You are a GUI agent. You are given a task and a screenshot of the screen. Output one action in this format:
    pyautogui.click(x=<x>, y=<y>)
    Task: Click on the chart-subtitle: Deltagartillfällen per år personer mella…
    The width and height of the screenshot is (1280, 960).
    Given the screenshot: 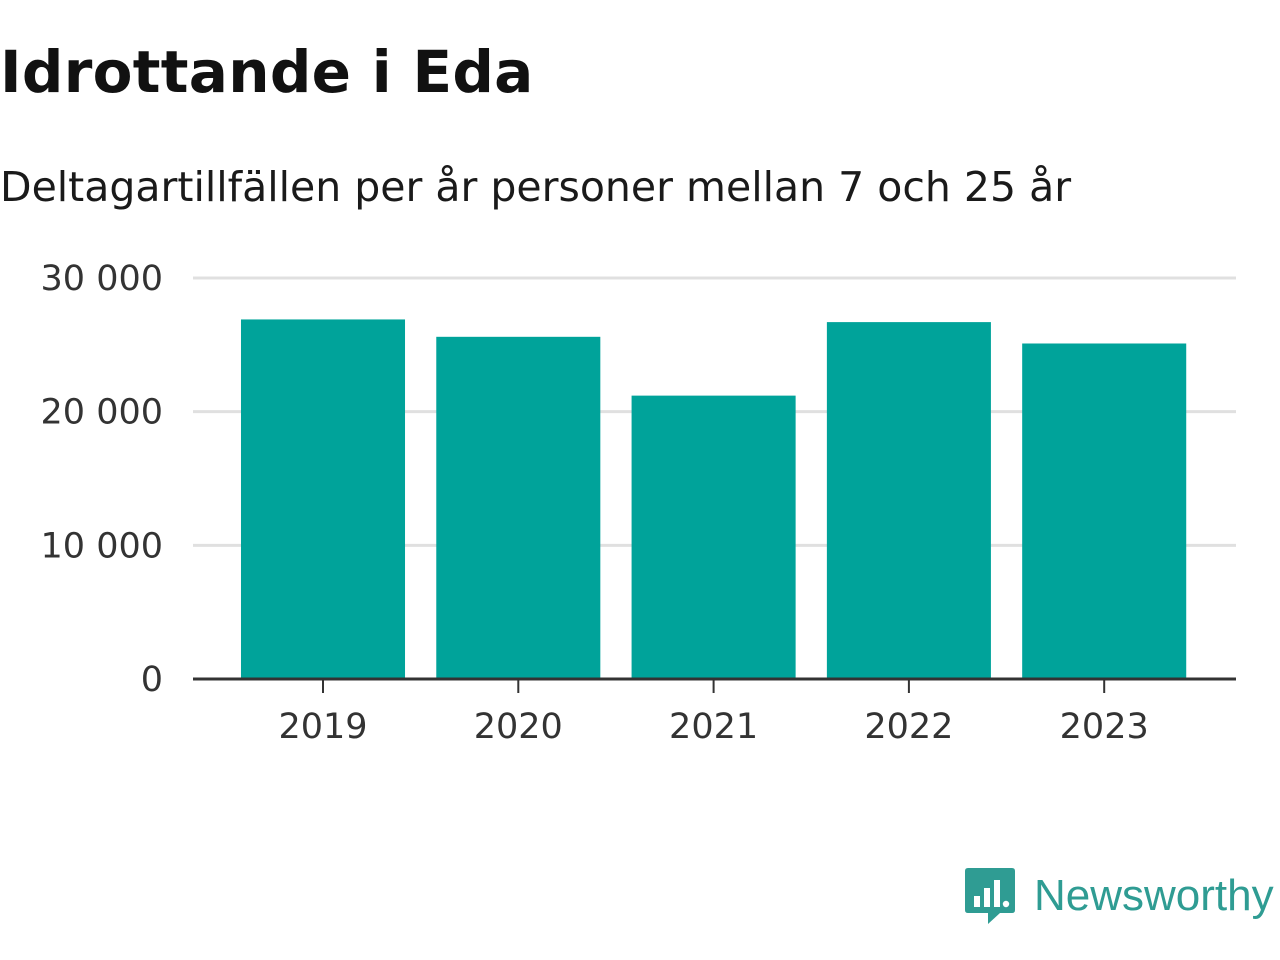 What is the action you would take?
    pyautogui.click(x=536, y=187)
    